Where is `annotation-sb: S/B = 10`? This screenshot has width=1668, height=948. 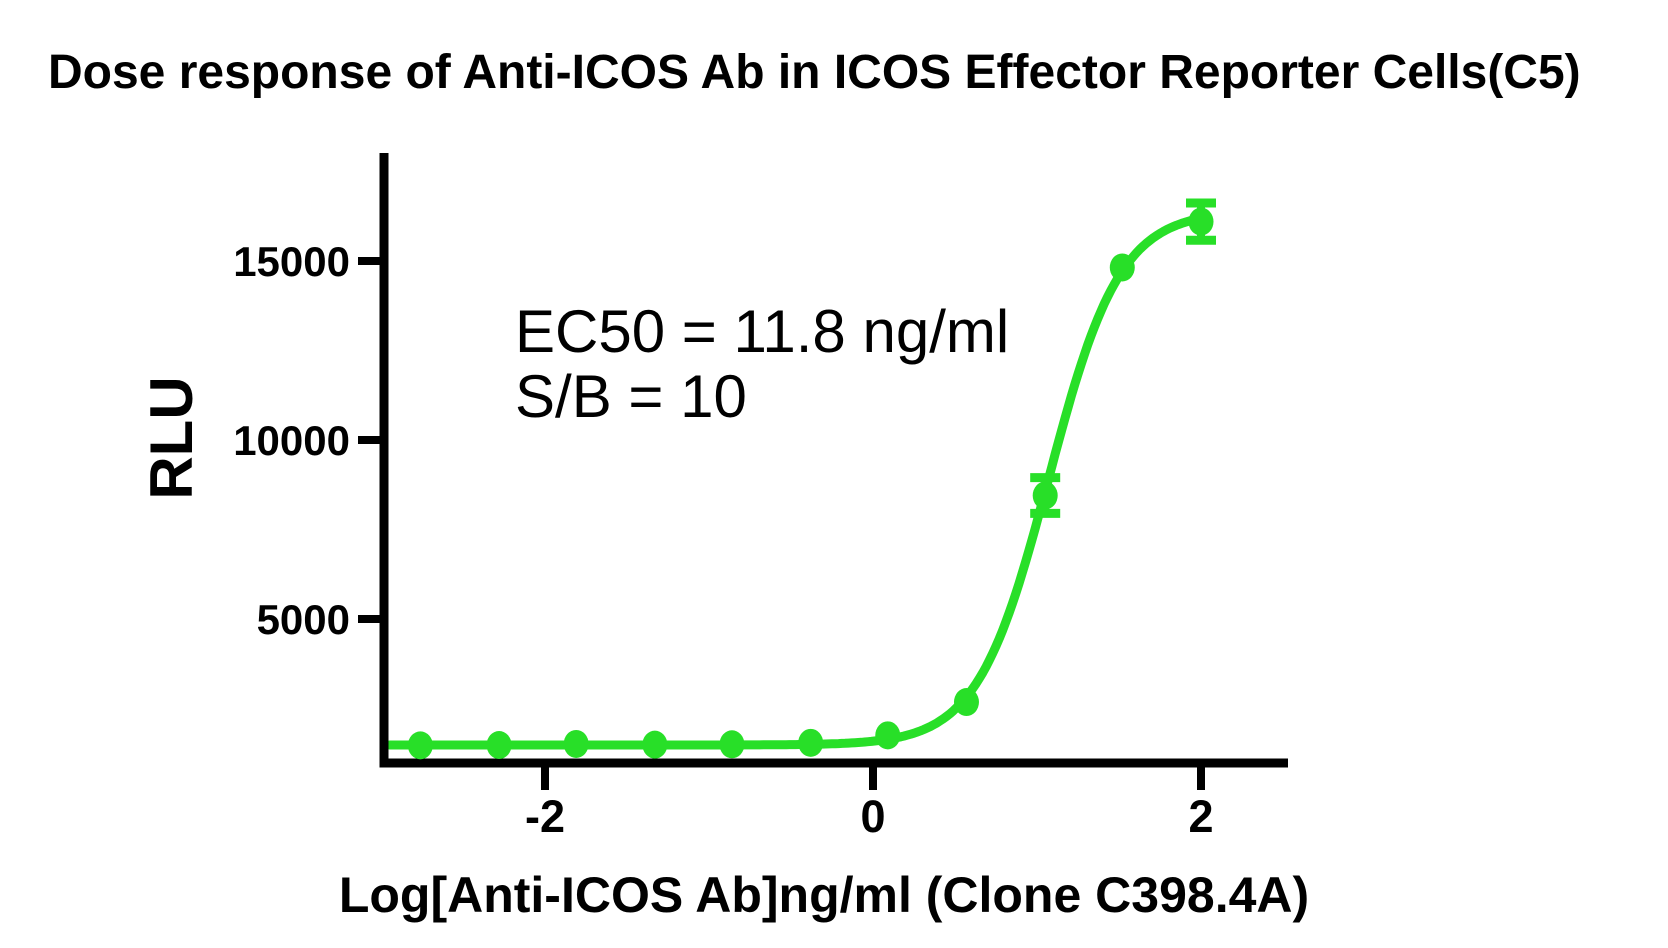
annotation-sb: S/B = 10 is located at coordinates (631, 396).